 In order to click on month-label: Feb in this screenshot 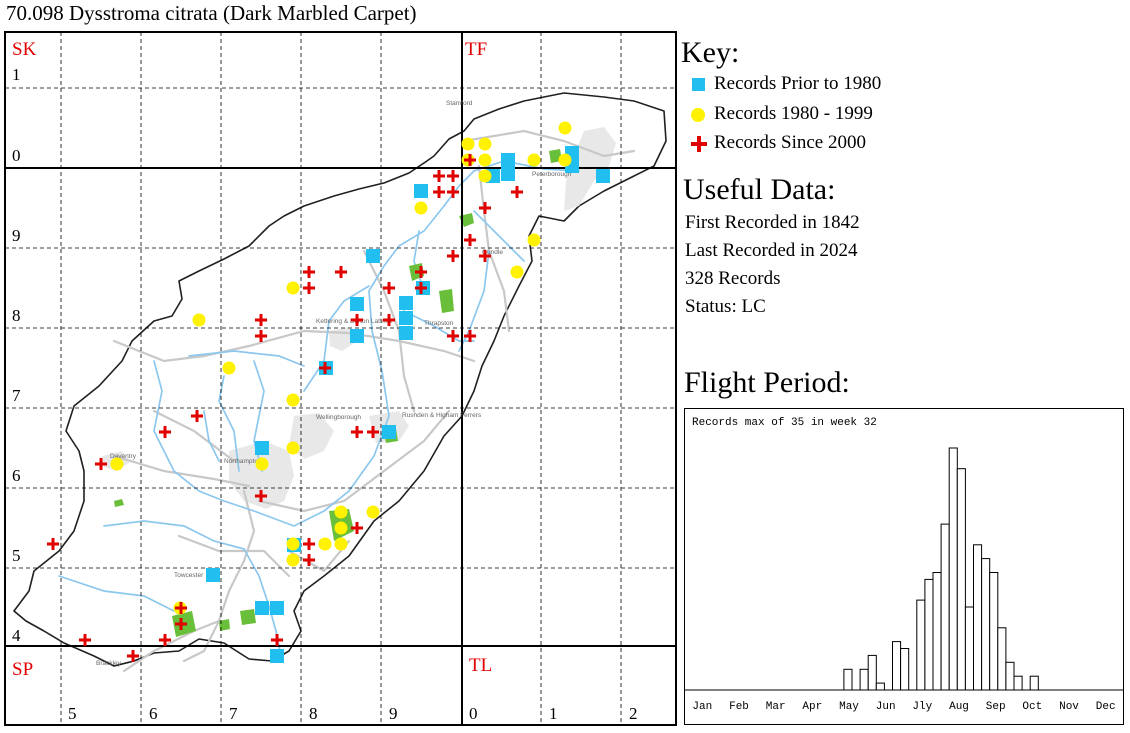, I will do `click(739, 707)`.